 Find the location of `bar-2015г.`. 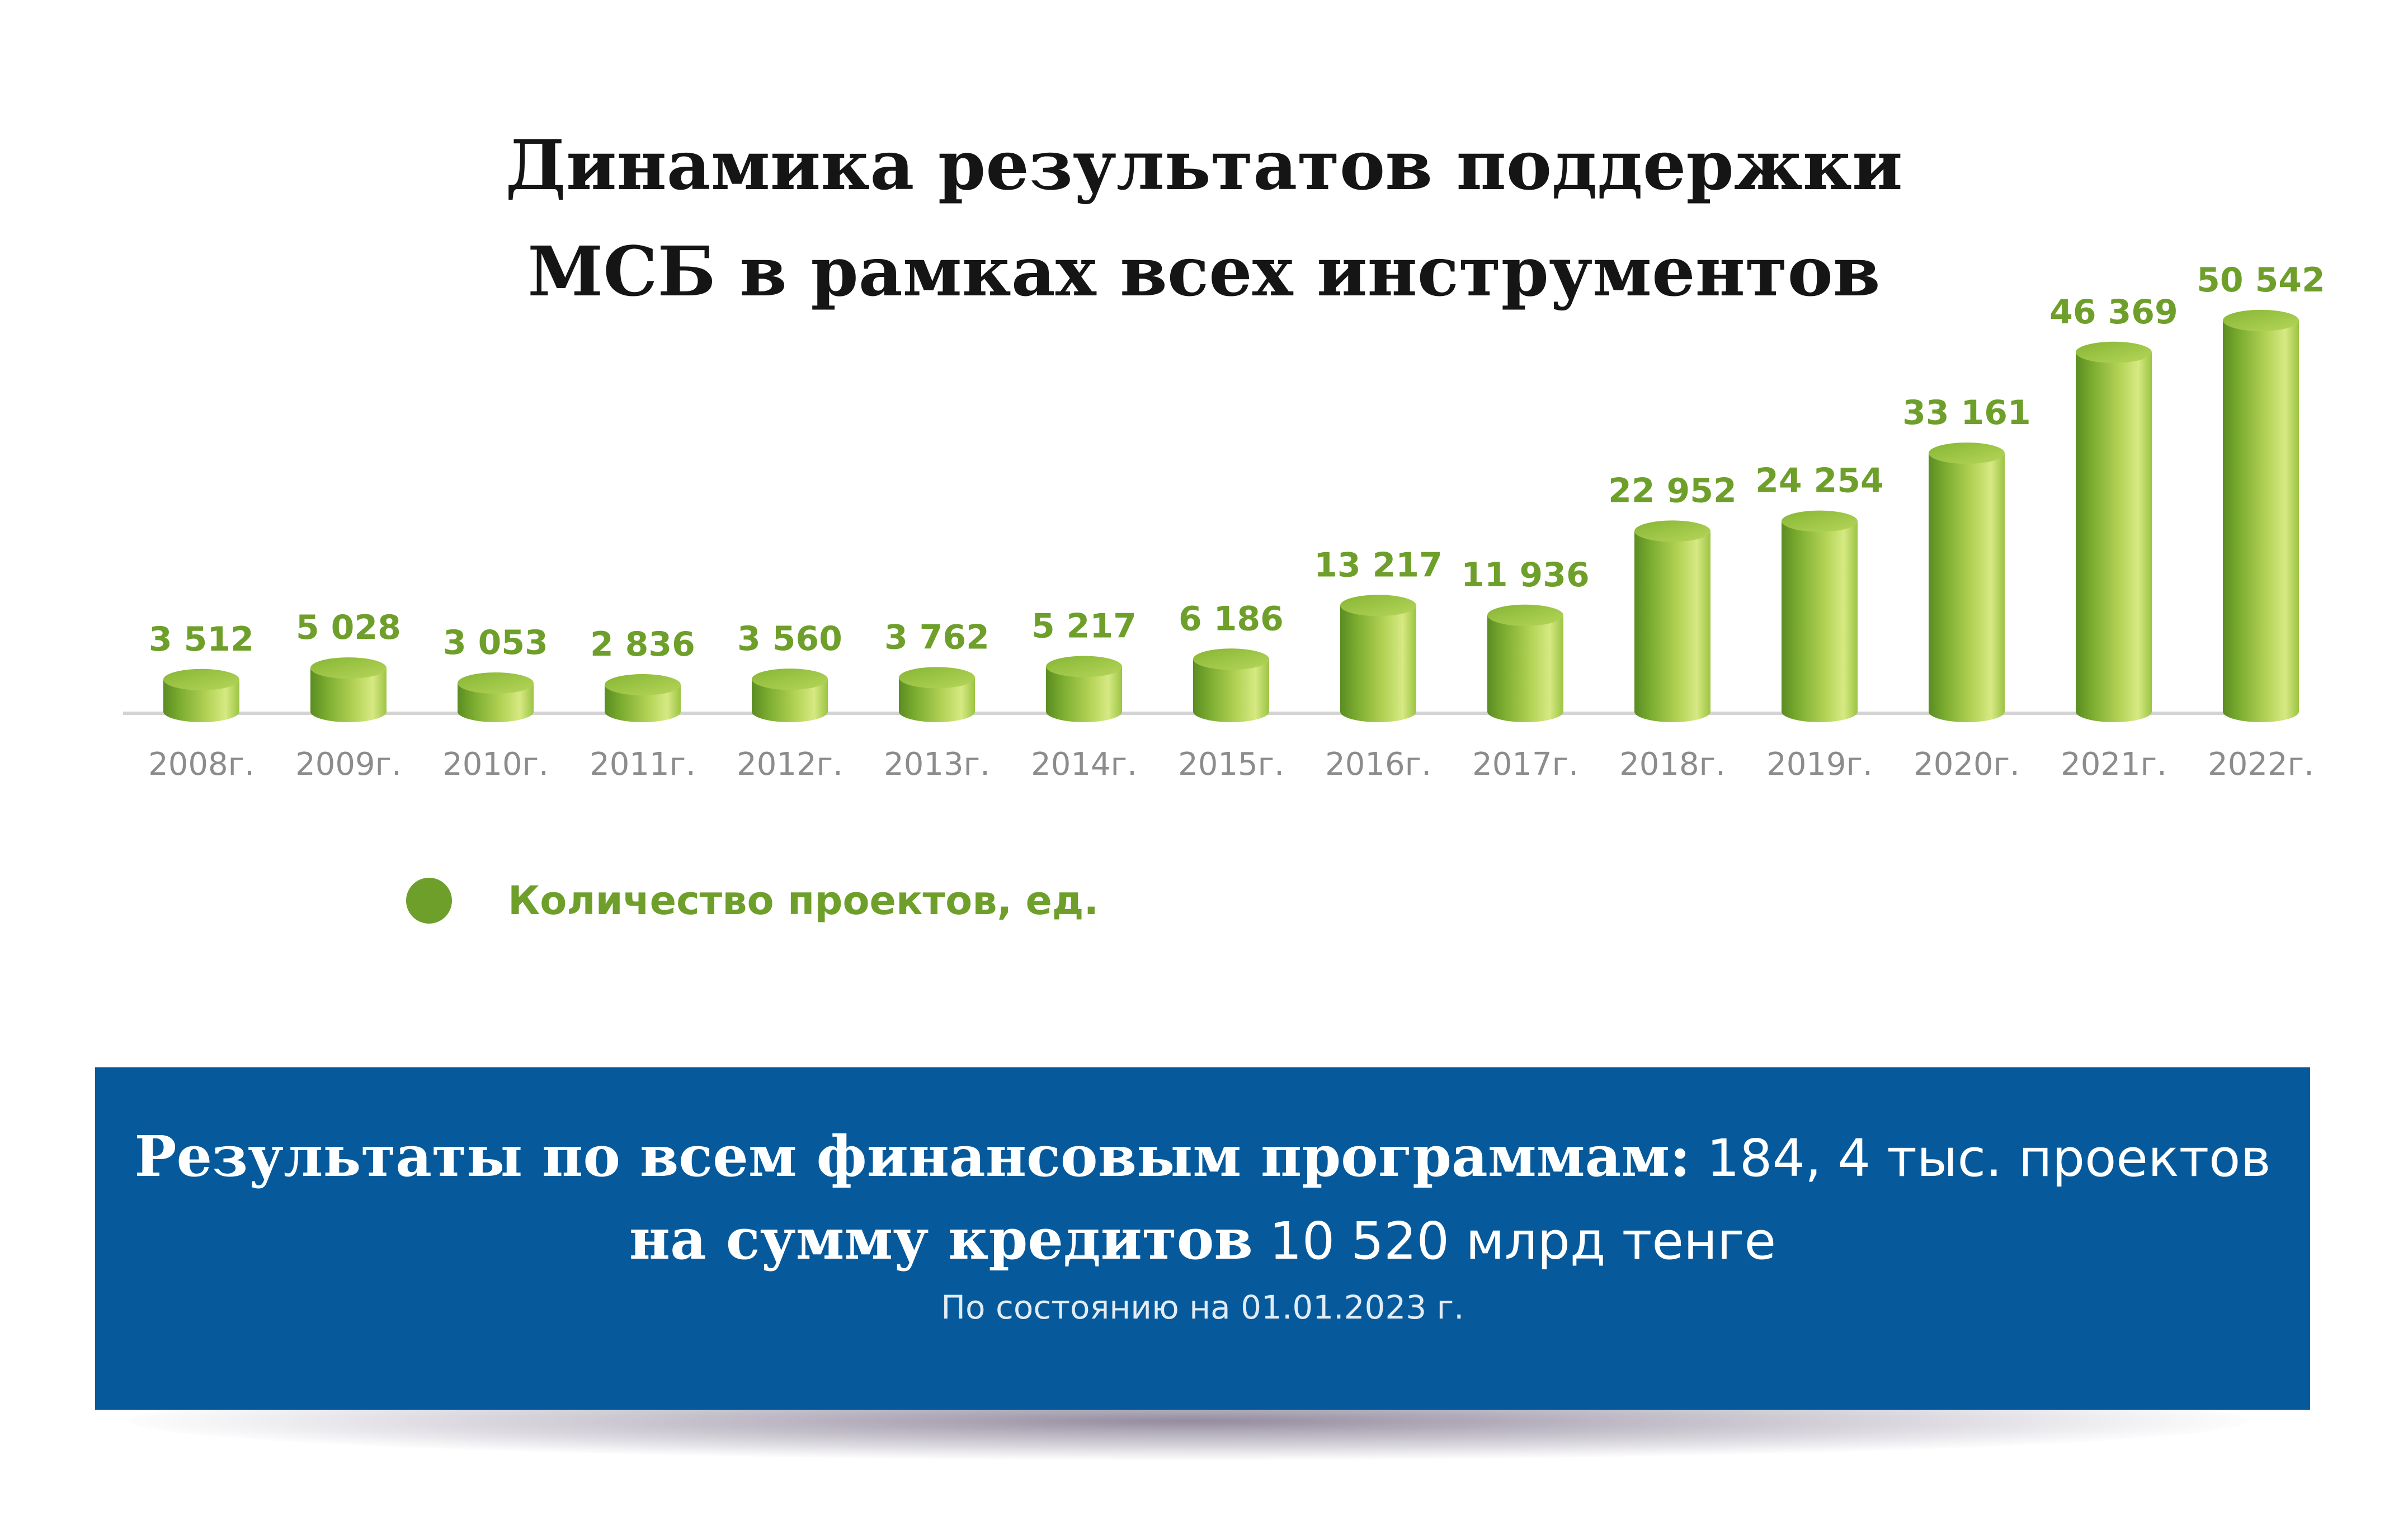

bar-2015г. is located at coordinates (1231, 685).